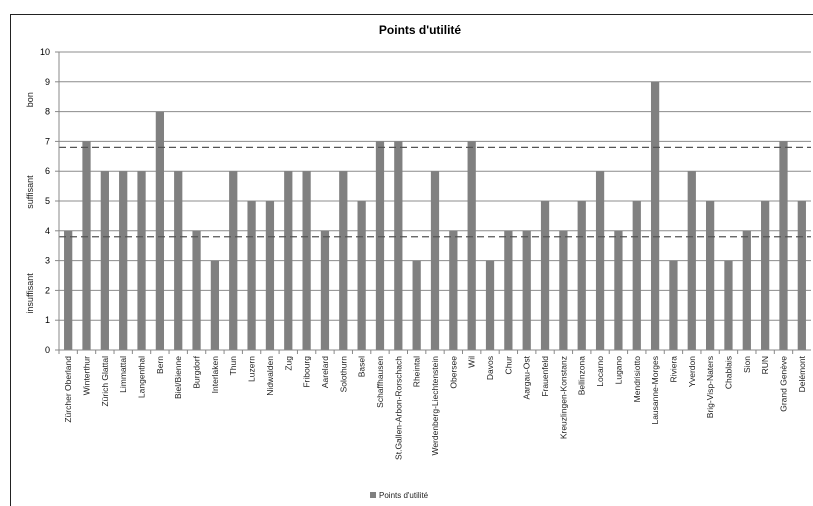  I want to click on legend: Points d'utilité, so click(399, 495).